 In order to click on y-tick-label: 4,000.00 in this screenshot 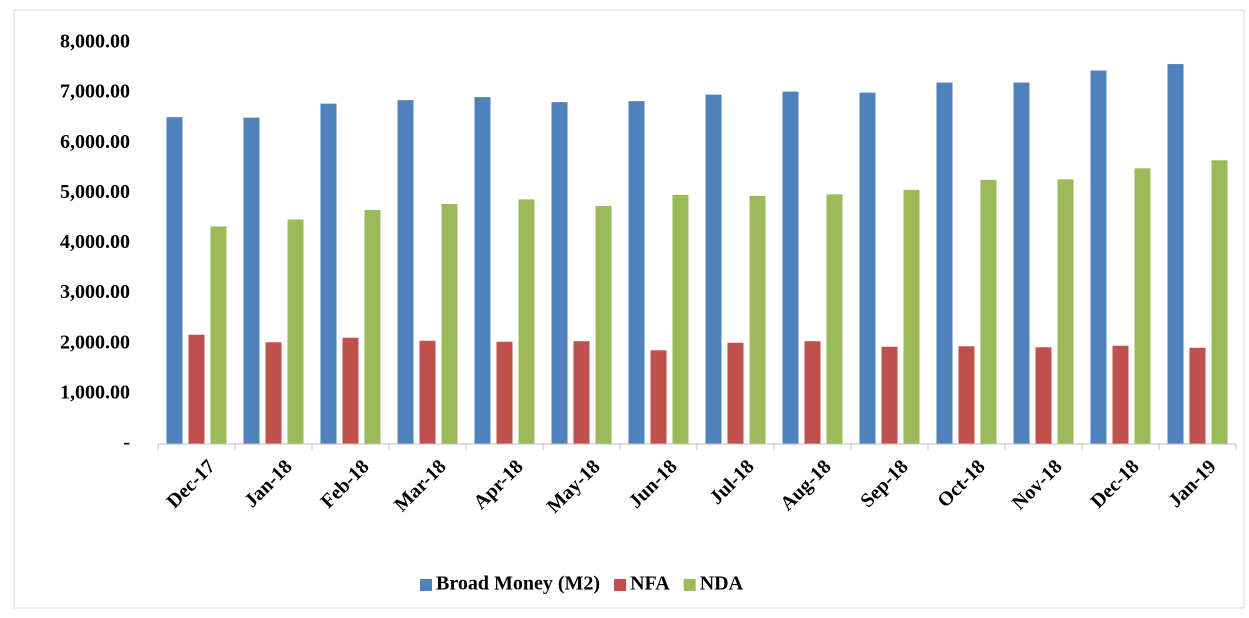, I will do `click(95, 242)`.